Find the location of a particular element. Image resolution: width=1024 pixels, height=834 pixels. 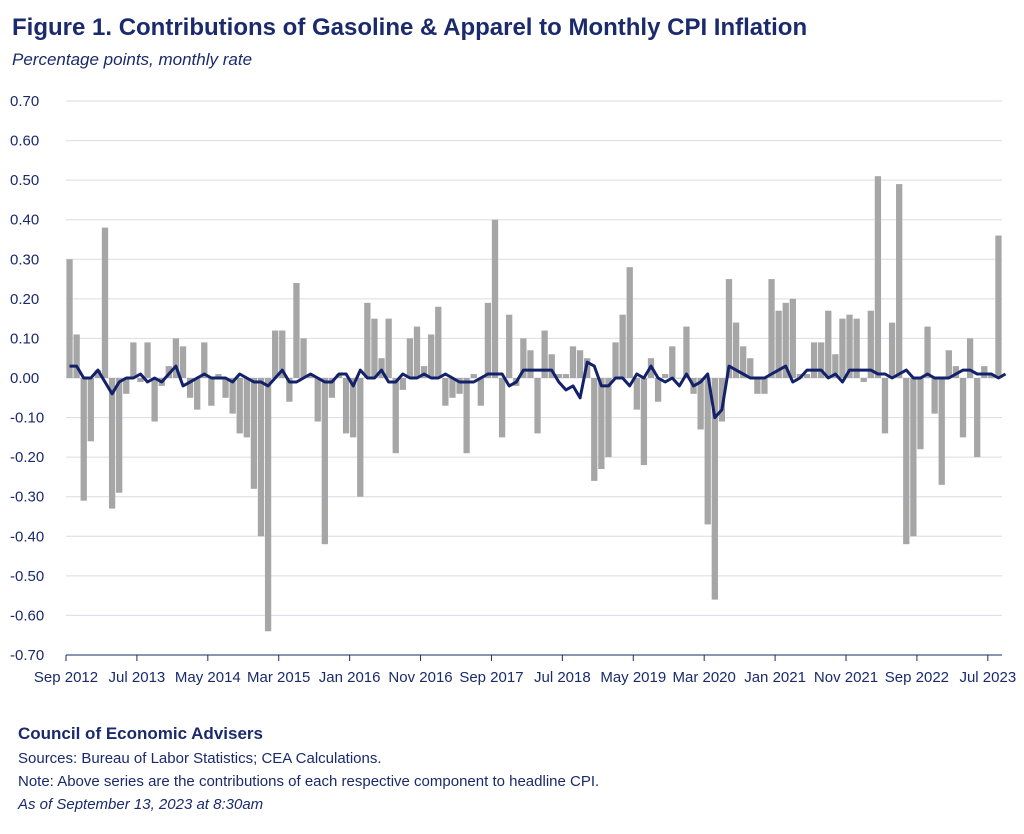

legend-gasoline-label: Gasoline is located at coordinates (474, 699).